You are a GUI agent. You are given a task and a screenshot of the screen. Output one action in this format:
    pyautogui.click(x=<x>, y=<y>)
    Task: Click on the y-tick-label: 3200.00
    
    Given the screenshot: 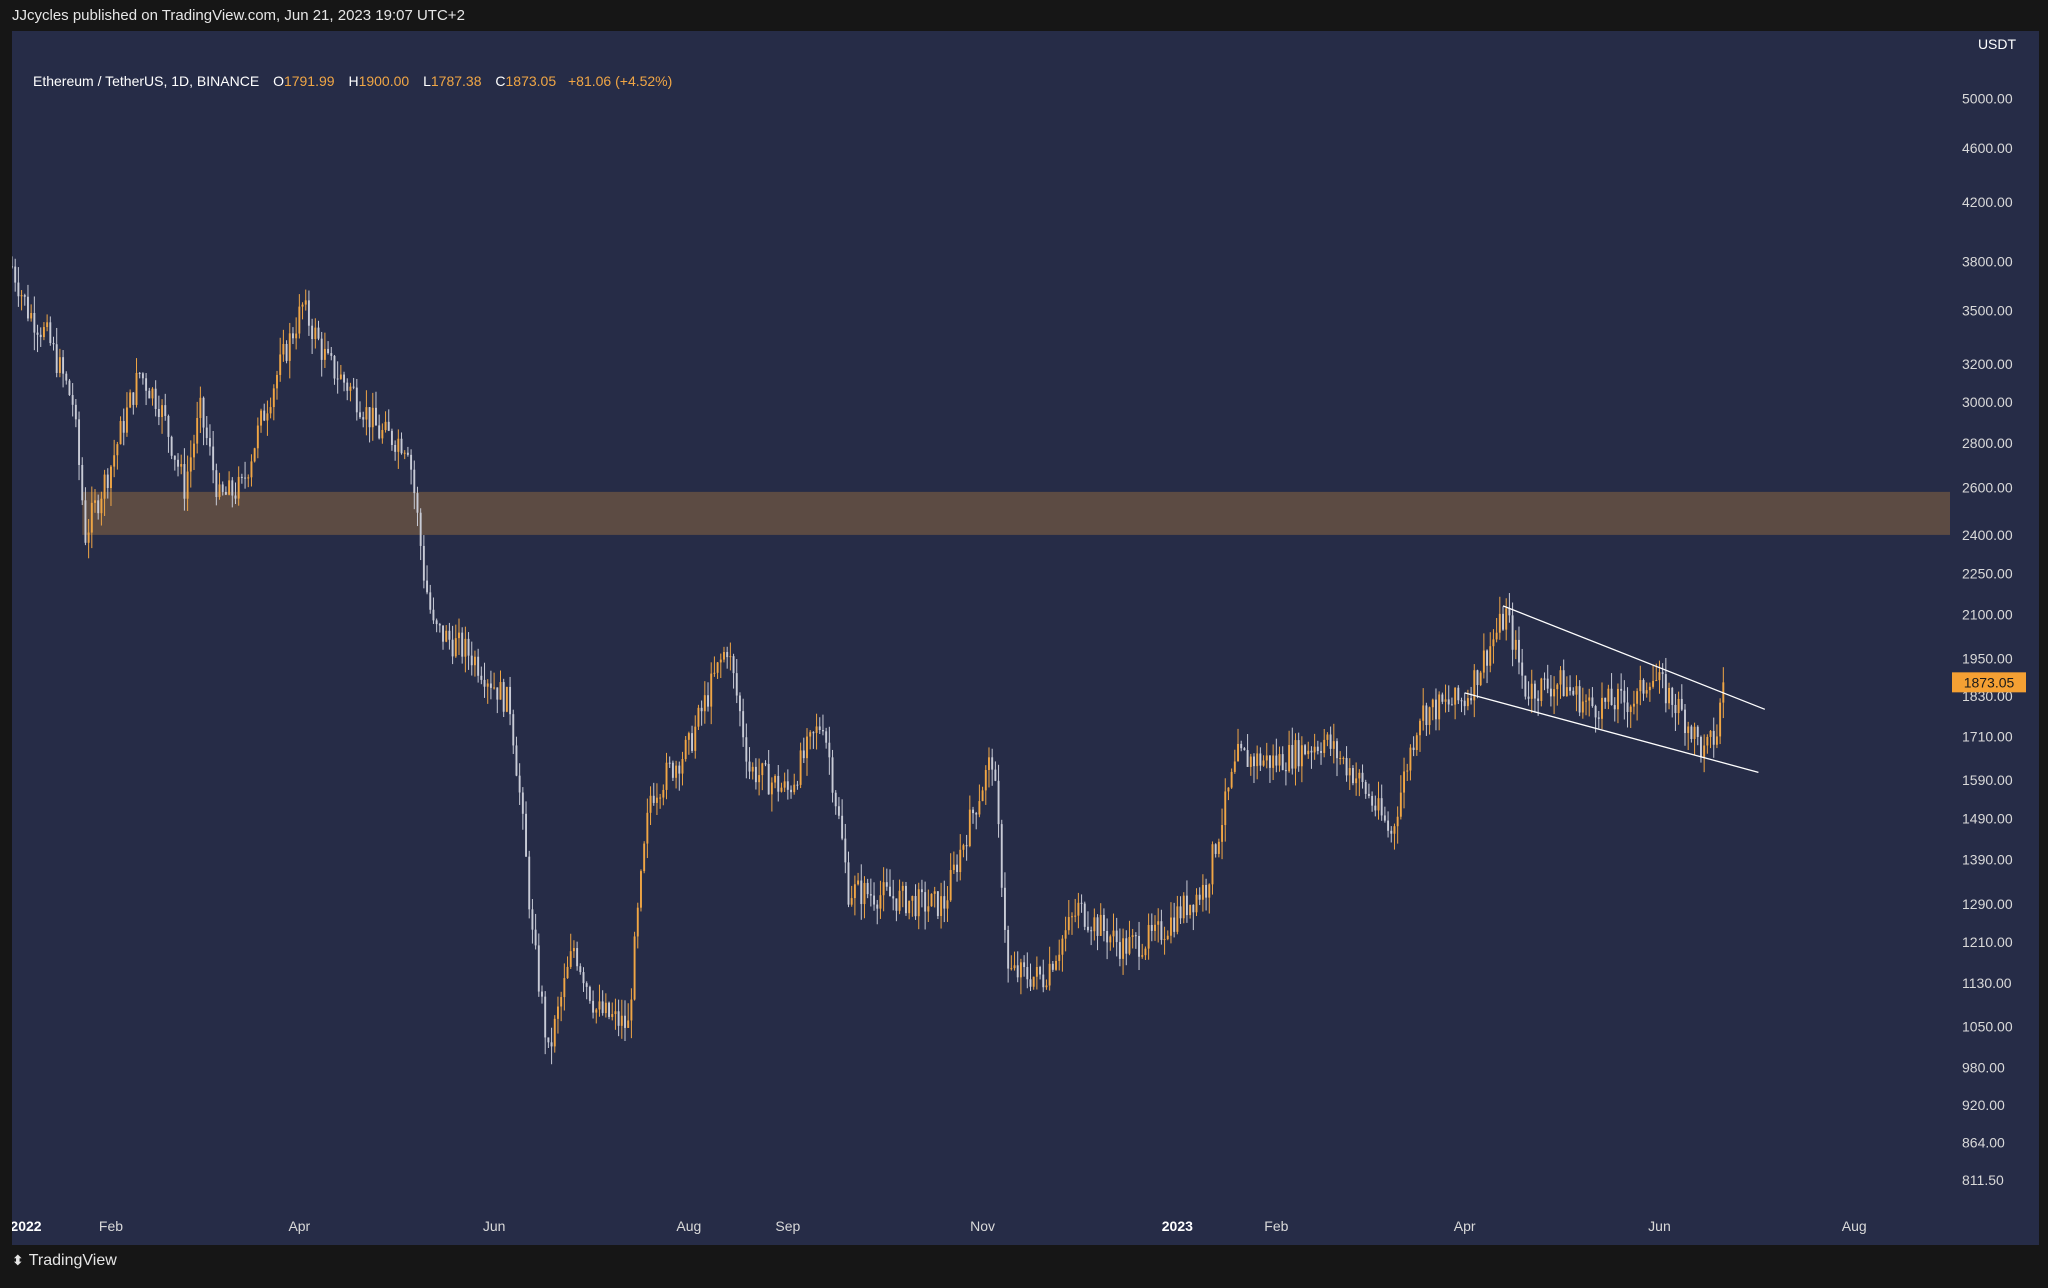 What is the action you would take?
    pyautogui.click(x=1987, y=364)
    